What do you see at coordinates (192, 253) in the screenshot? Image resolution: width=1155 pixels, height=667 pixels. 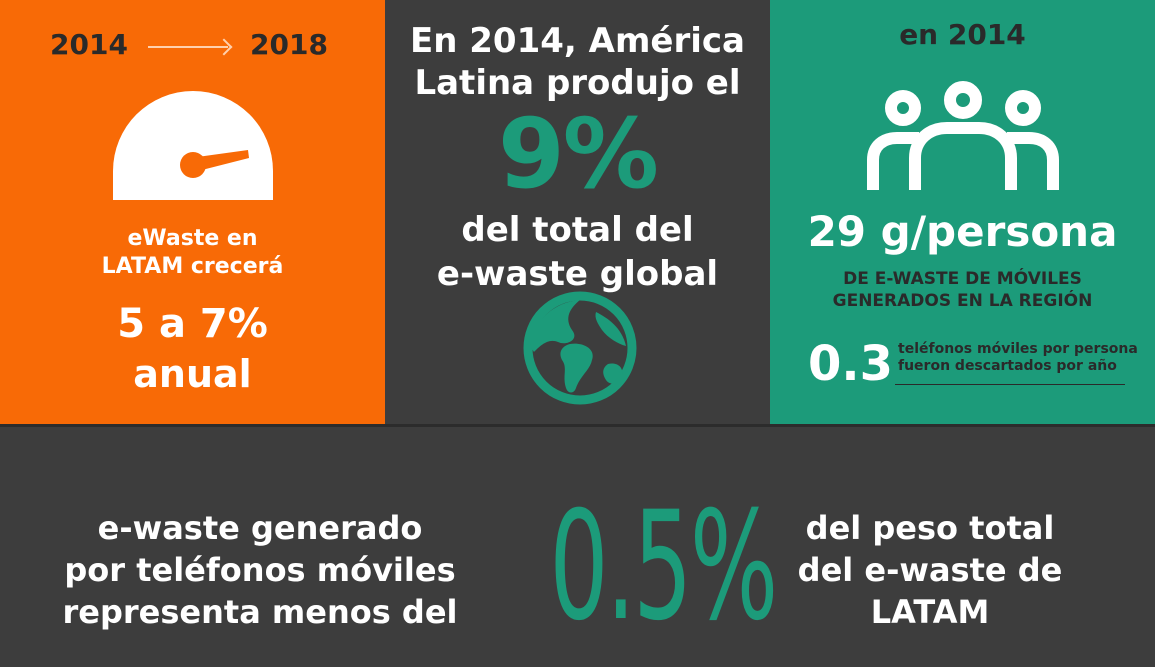 I see `growth-label: eWaste en LATAM crecerá` at bounding box center [192, 253].